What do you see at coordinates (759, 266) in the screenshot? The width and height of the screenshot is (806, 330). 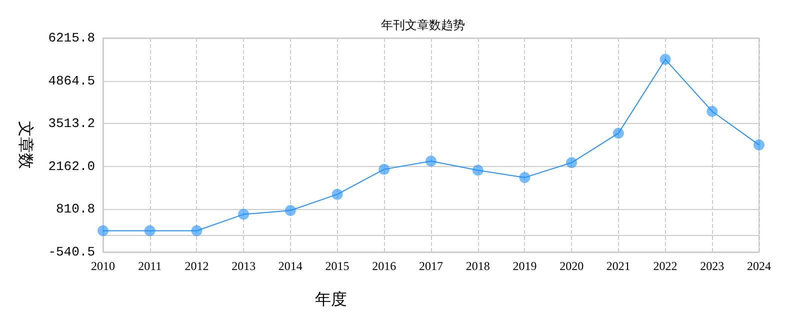 I see `x-tick-label: 2024` at bounding box center [759, 266].